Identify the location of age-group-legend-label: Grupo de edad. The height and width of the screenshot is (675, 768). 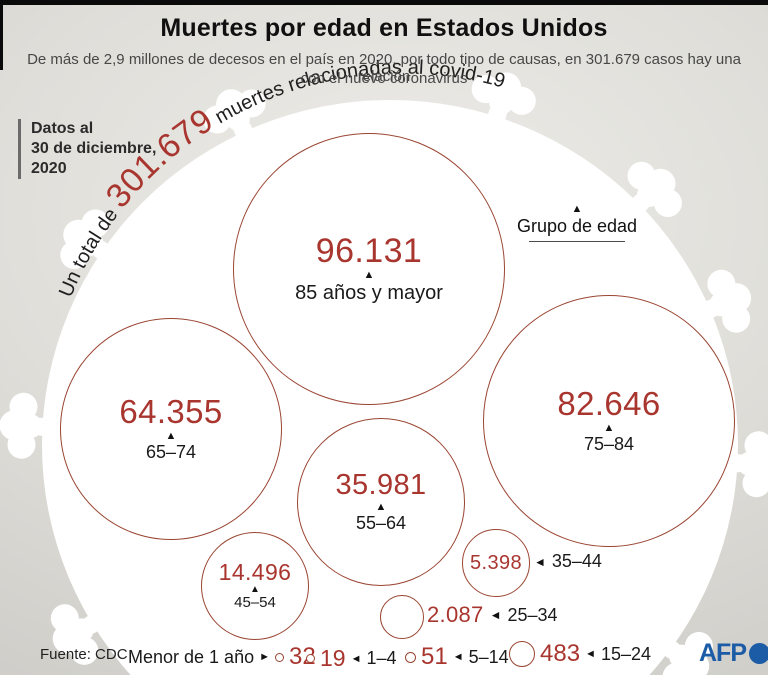
(577, 226).